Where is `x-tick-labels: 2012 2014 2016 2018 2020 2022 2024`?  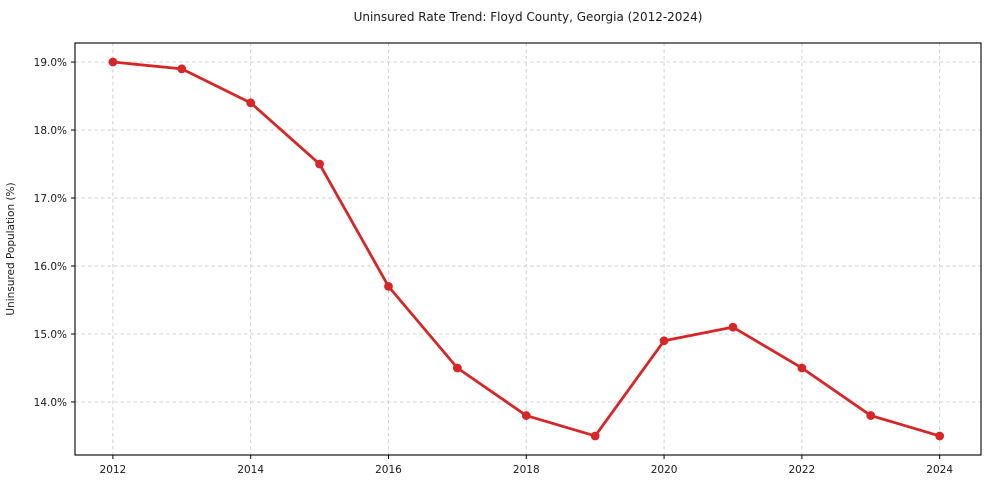 x-tick-labels: 2012 2014 2016 2018 2020 2022 2024 is located at coordinates (527, 470).